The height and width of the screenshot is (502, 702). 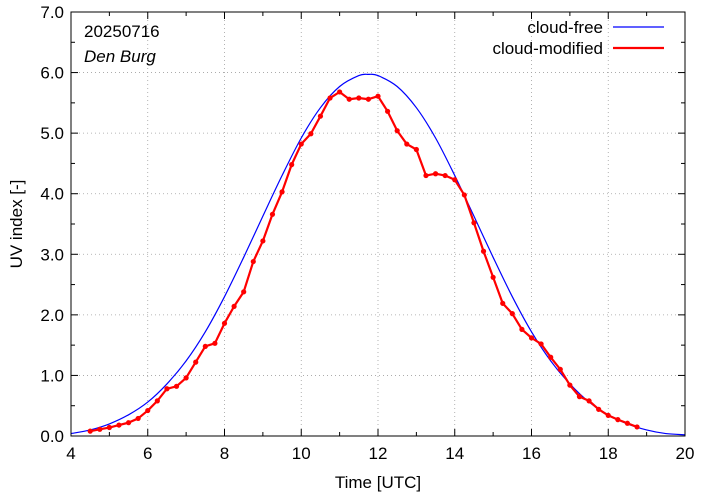 What do you see at coordinates (578, 38) in the screenshot?
I see `legend: cloud-free cloud-modified` at bounding box center [578, 38].